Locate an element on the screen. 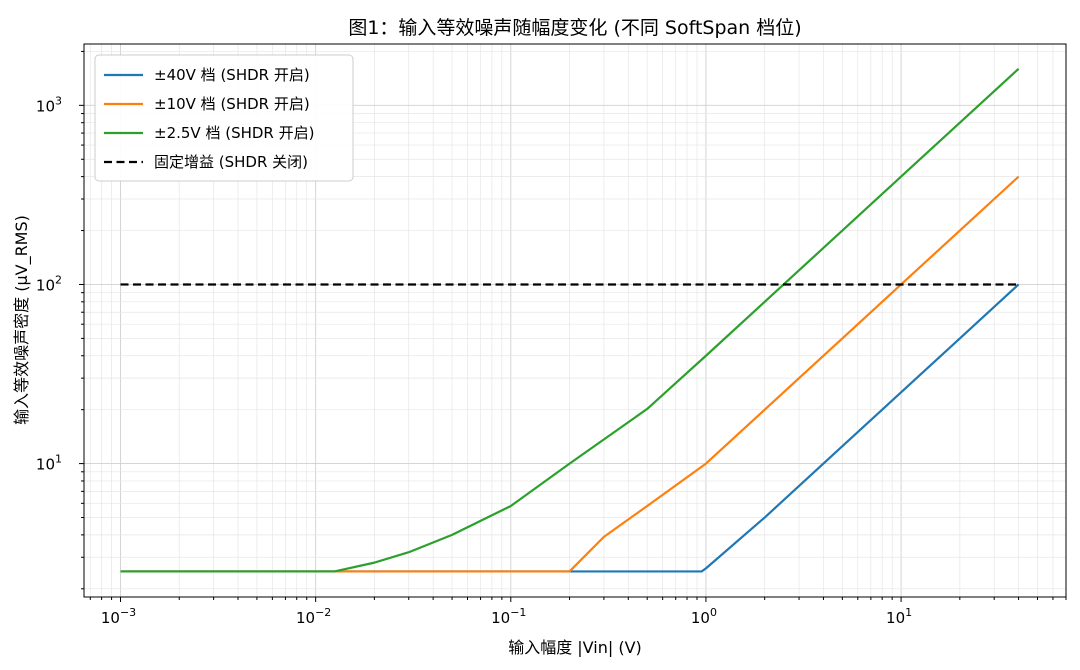 The width and height of the screenshot is (1080, 670). tick-label: 10⁻¹ is located at coordinates (508, 616).